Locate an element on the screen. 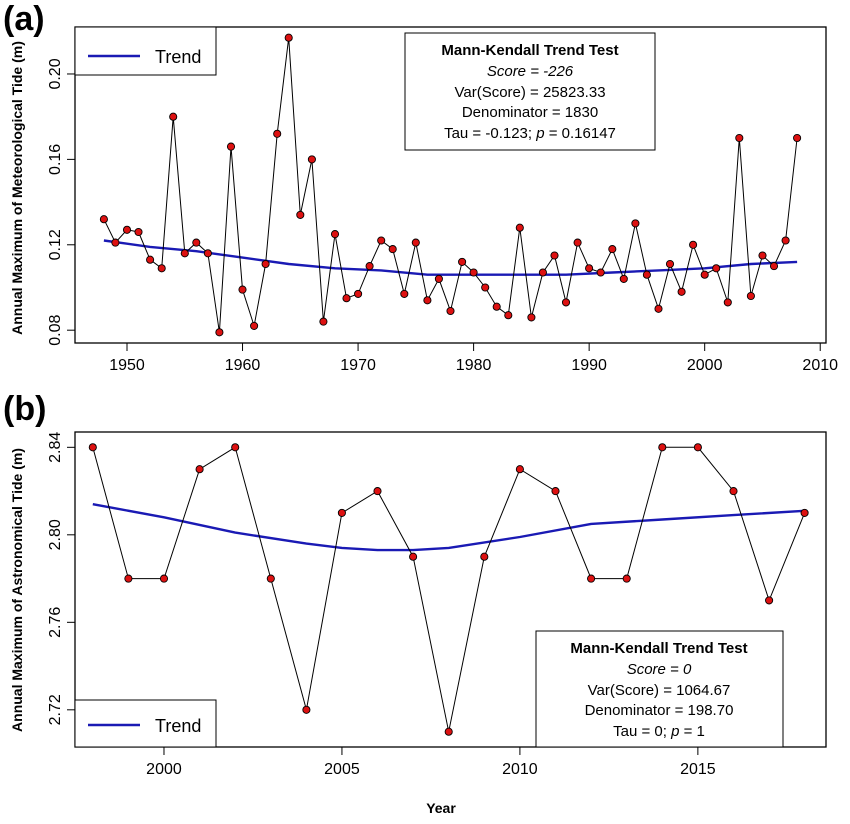 Image resolution: width=850 pixels, height=824 pixels. panel-b-legend: Trend is located at coordinates (145, 723).